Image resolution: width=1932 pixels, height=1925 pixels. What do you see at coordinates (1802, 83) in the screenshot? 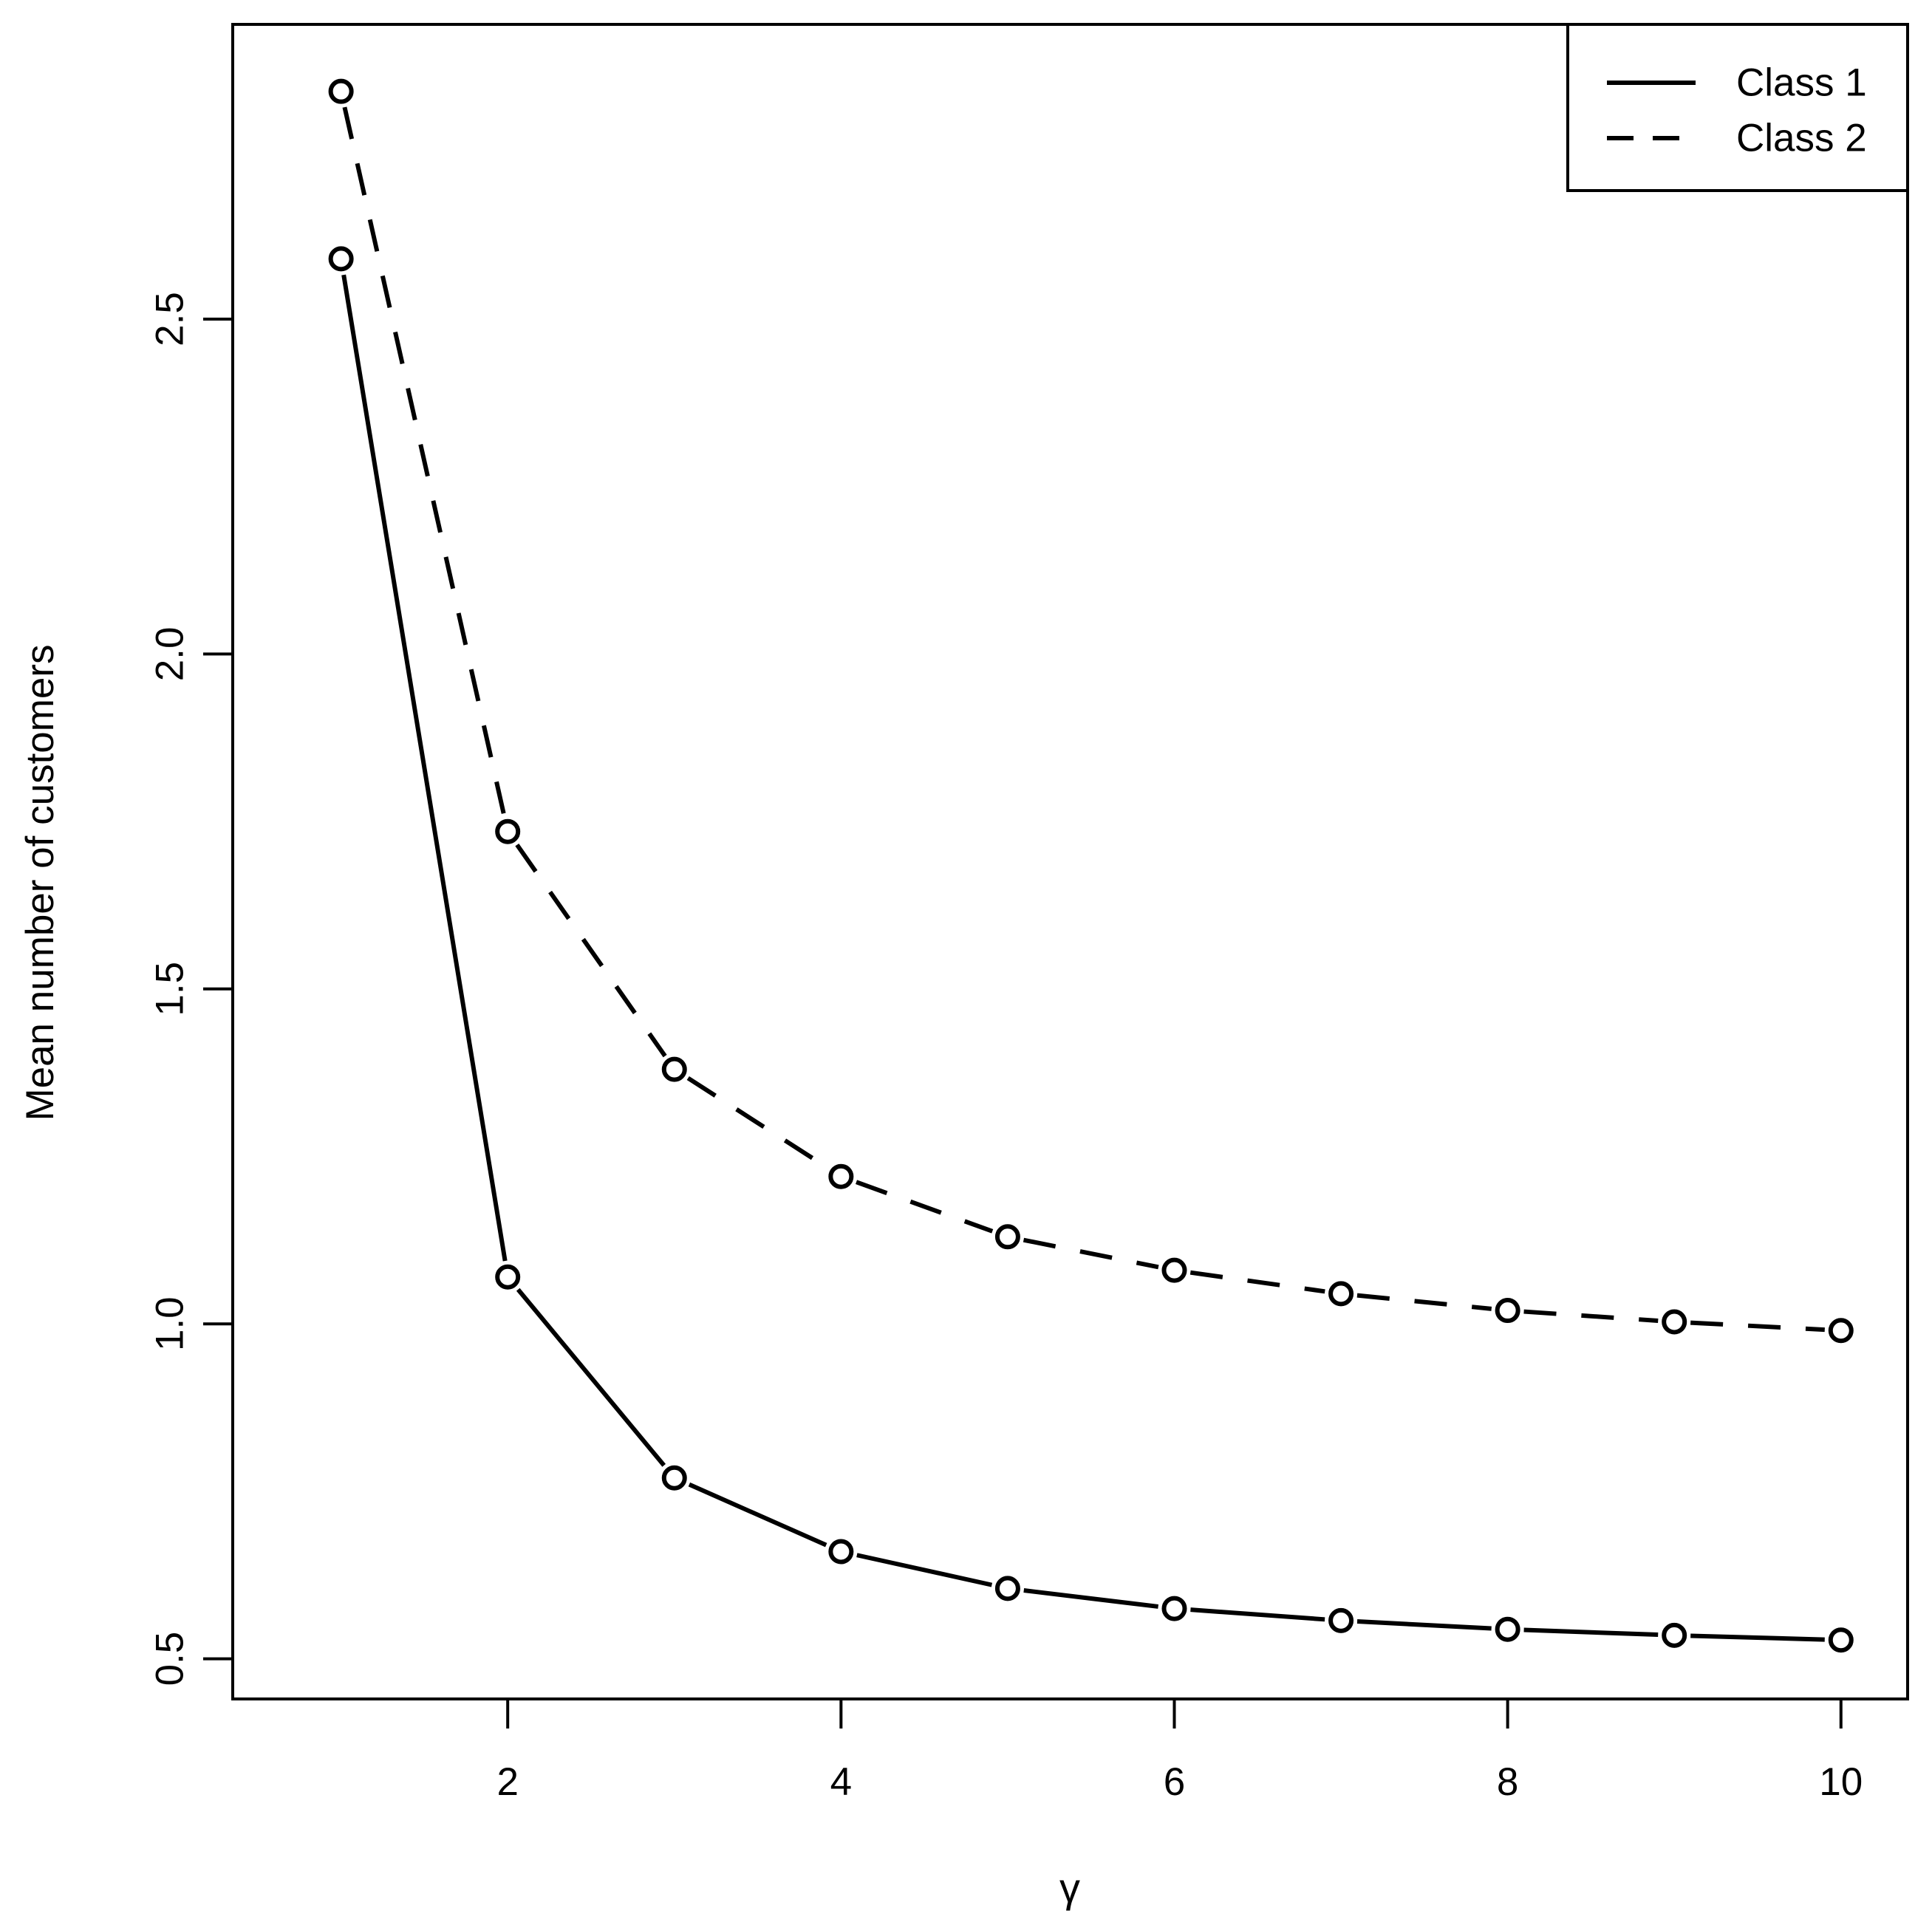
I see `legend-label-1: Class 1` at bounding box center [1802, 83].